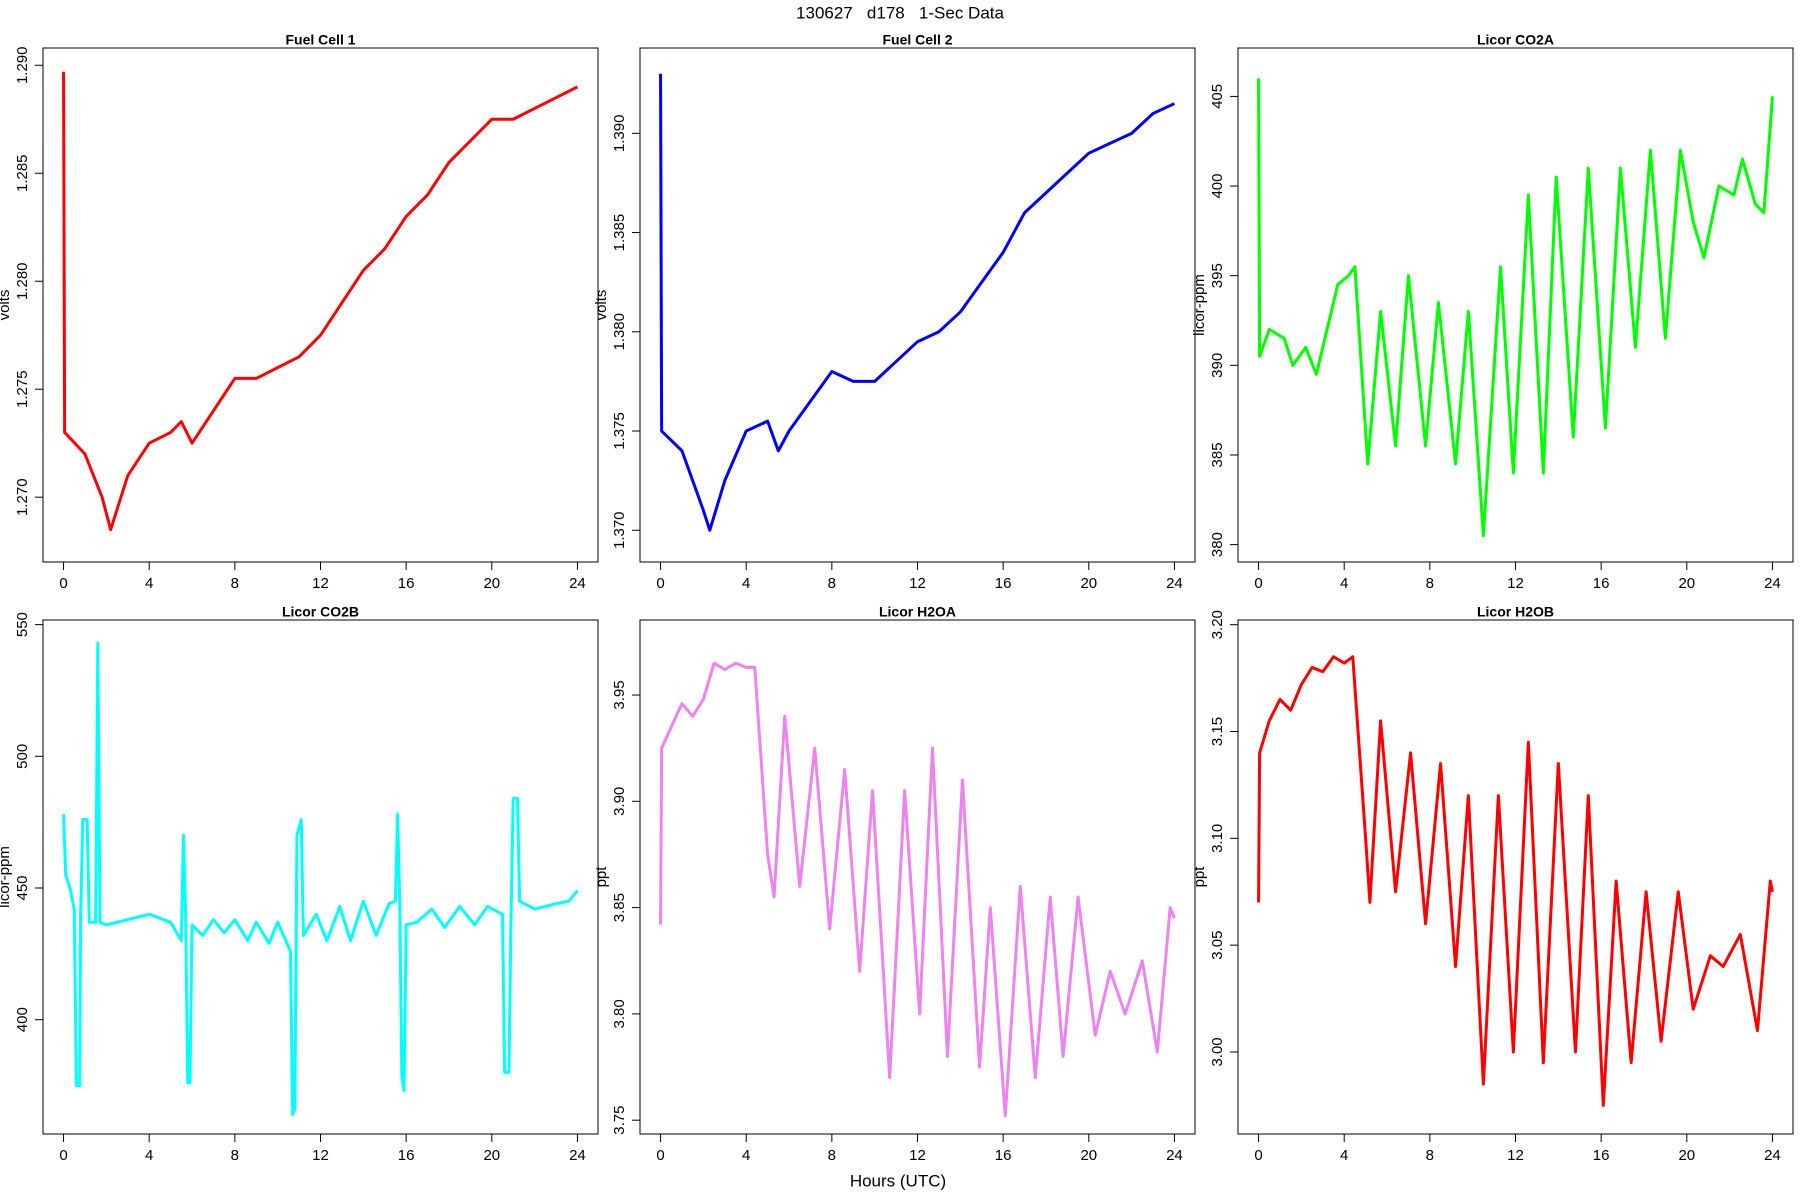 The image size is (1800, 1200). I want to click on y-tick-label: 3.20, so click(1217, 624).